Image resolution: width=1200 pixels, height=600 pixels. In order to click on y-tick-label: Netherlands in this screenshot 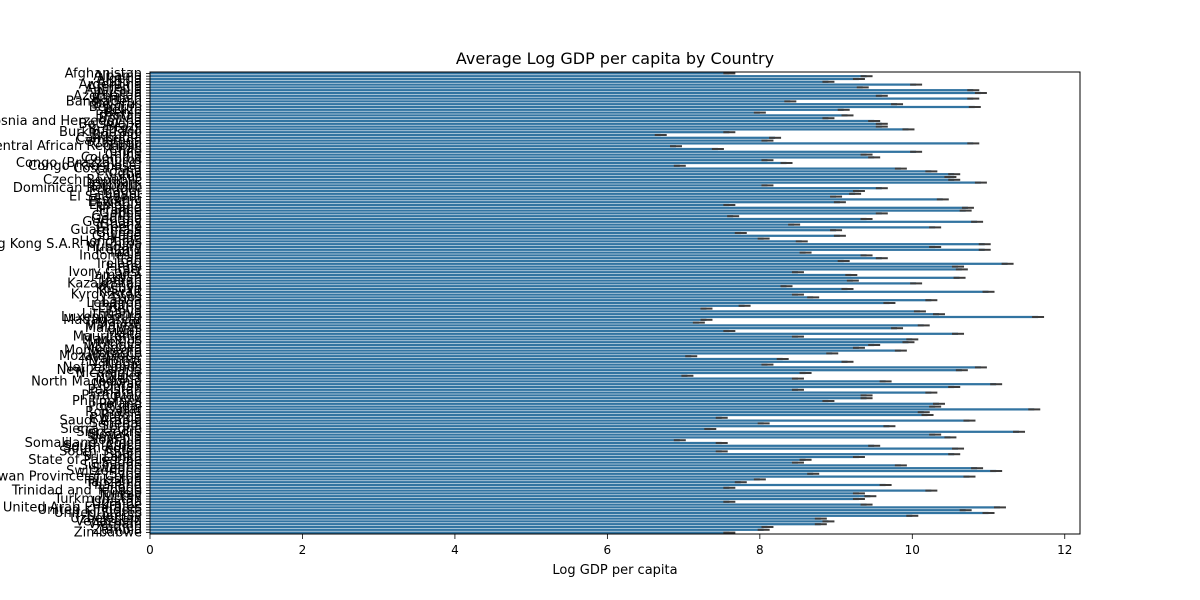, I will do `click(102, 367)`.